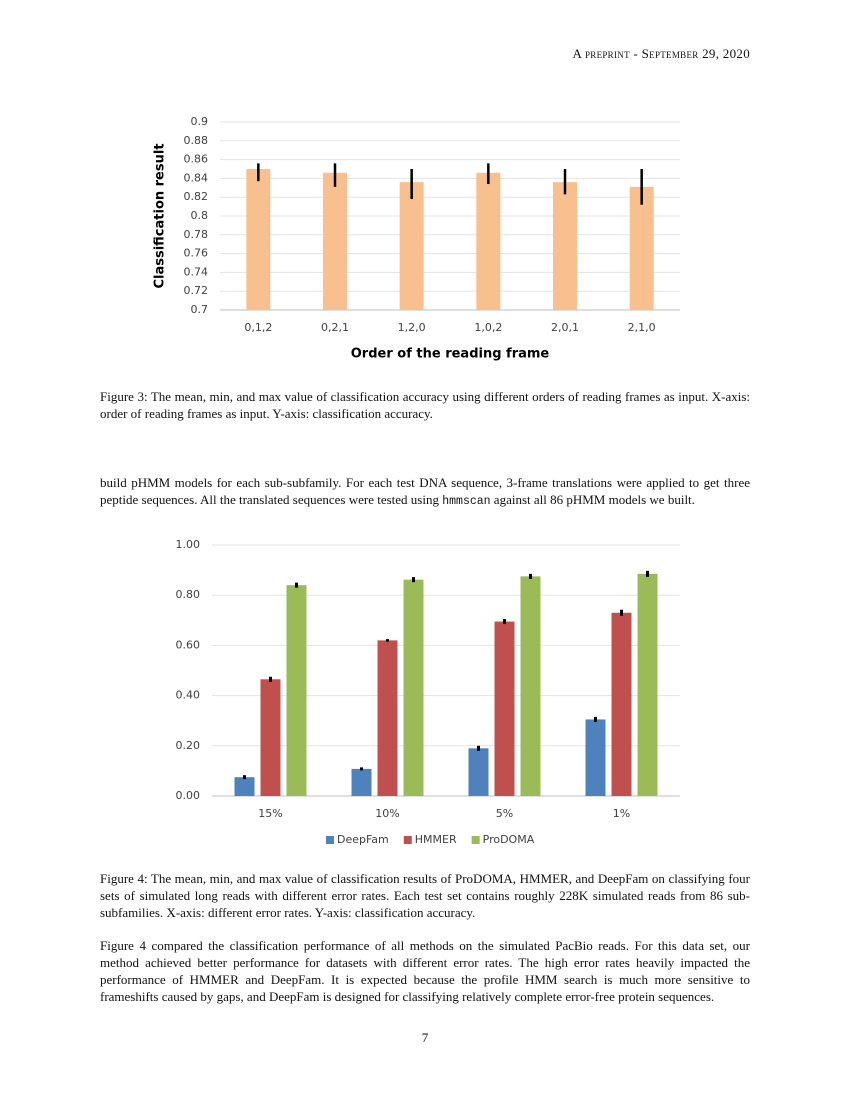 The height and width of the screenshot is (1100, 850). I want to click on y-tick-label: 0.72, so click(196, 290).